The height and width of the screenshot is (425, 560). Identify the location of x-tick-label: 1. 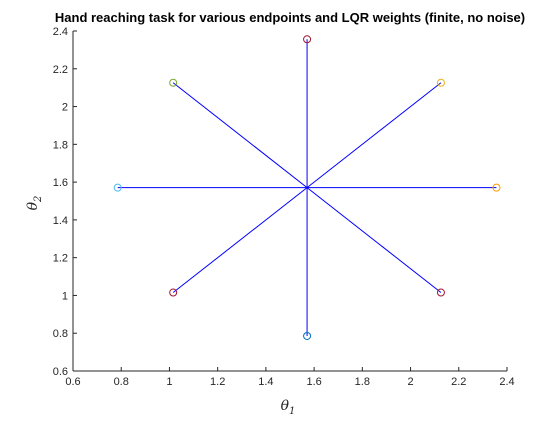
(169, 382).